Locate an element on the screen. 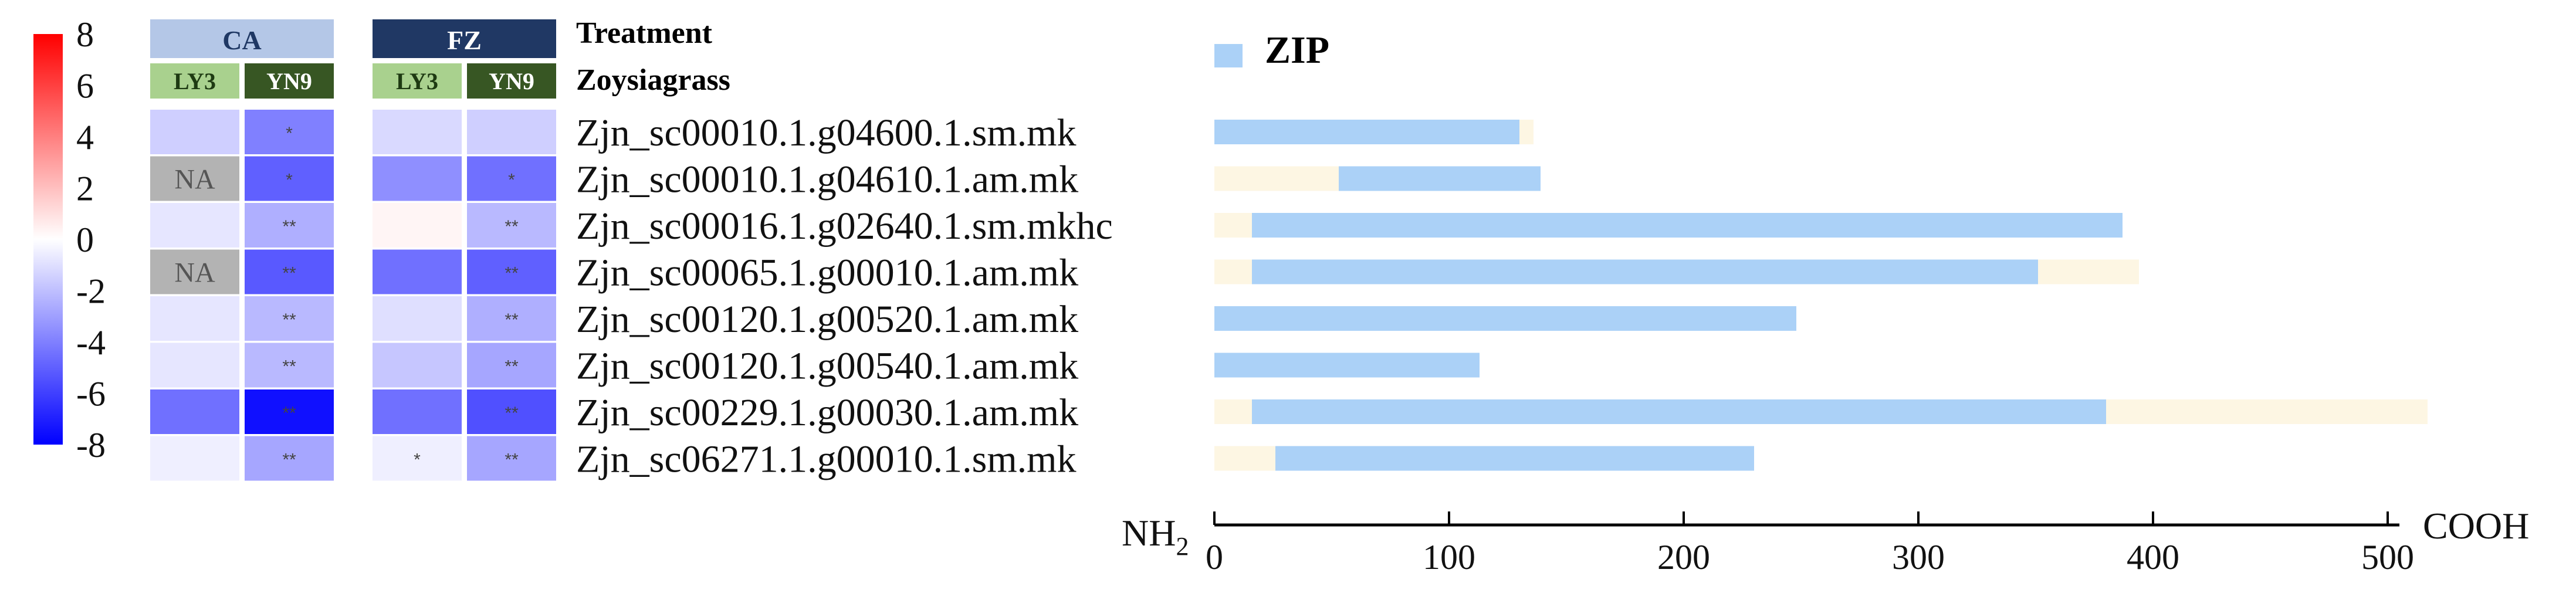 This screenshot has width=2576, height=593. x-tick-label: 500 is located at coordinates (2387, 557).